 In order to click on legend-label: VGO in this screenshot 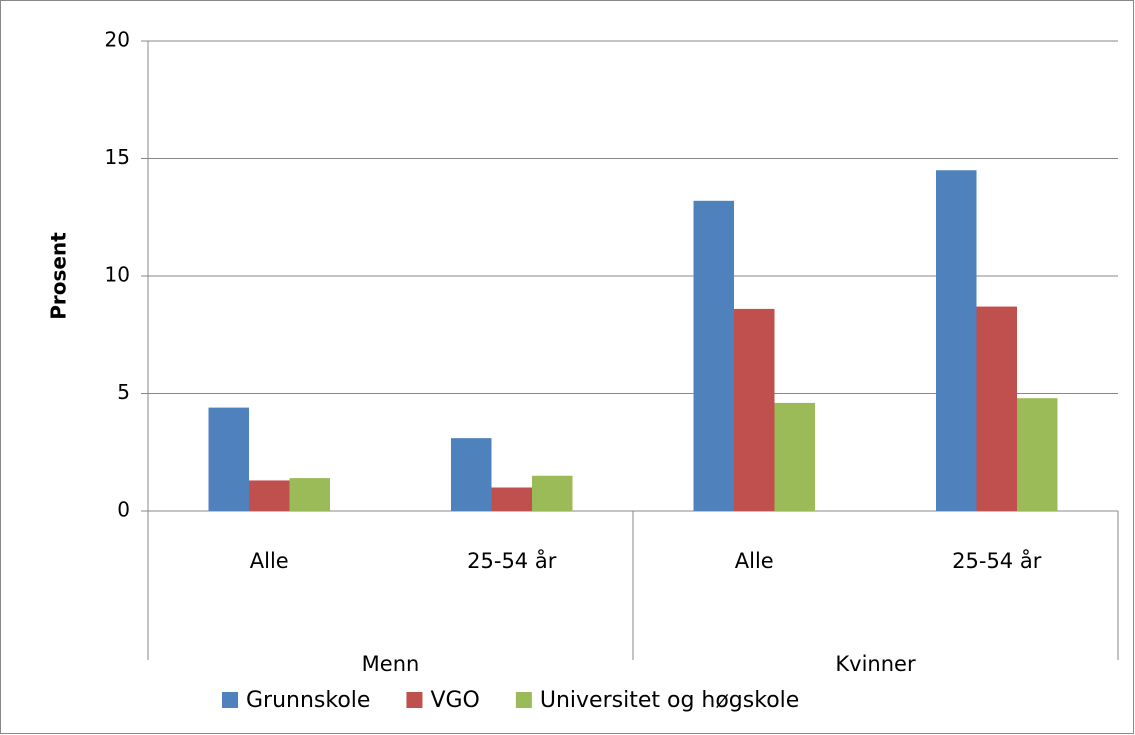, I will do `click(454, 700)`.